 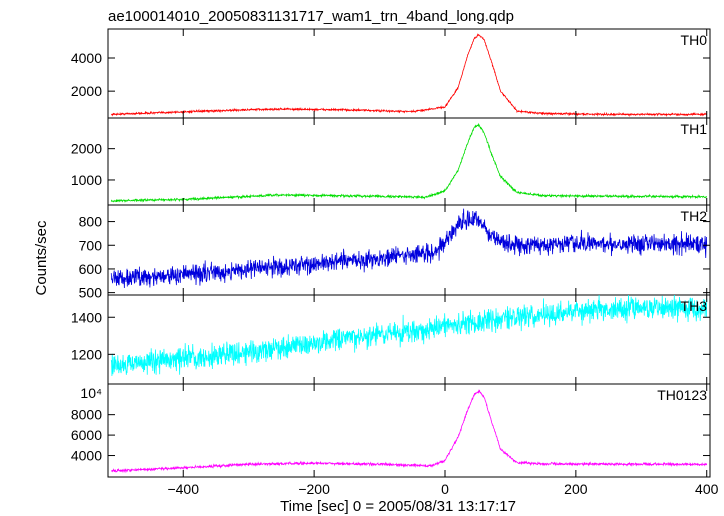 I want to click on panel-label: TH3, so click(x=694, y=306).